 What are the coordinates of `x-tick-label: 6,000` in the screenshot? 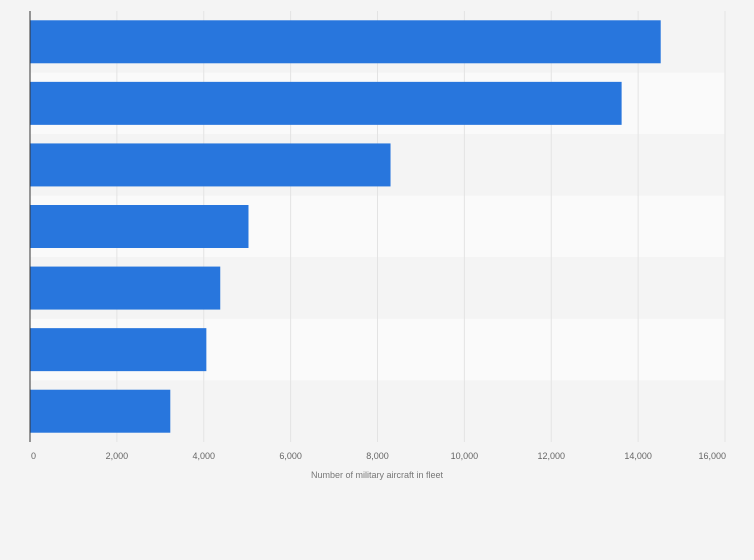 It's located at (290, 456).